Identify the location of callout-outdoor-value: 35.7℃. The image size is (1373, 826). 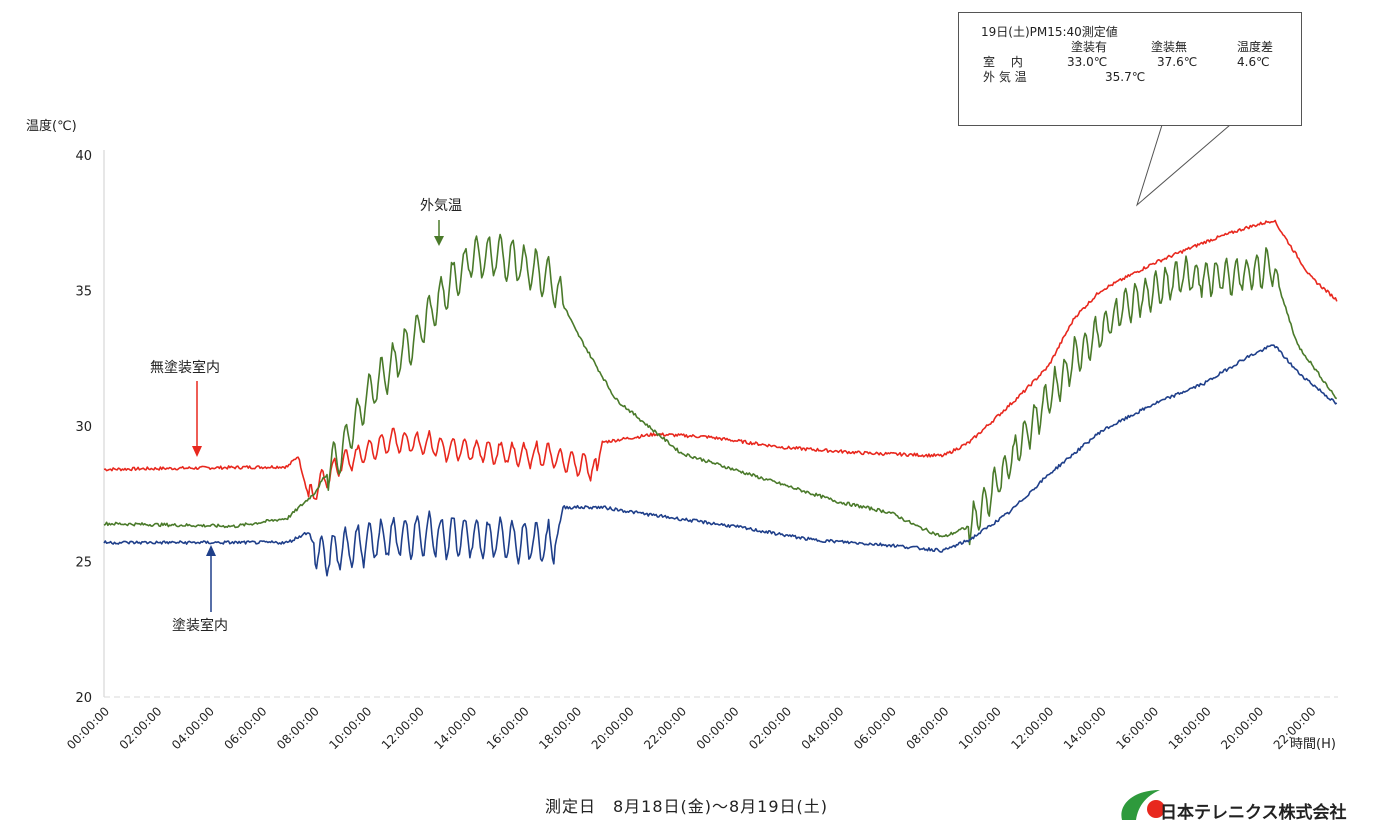
(1125, 77).